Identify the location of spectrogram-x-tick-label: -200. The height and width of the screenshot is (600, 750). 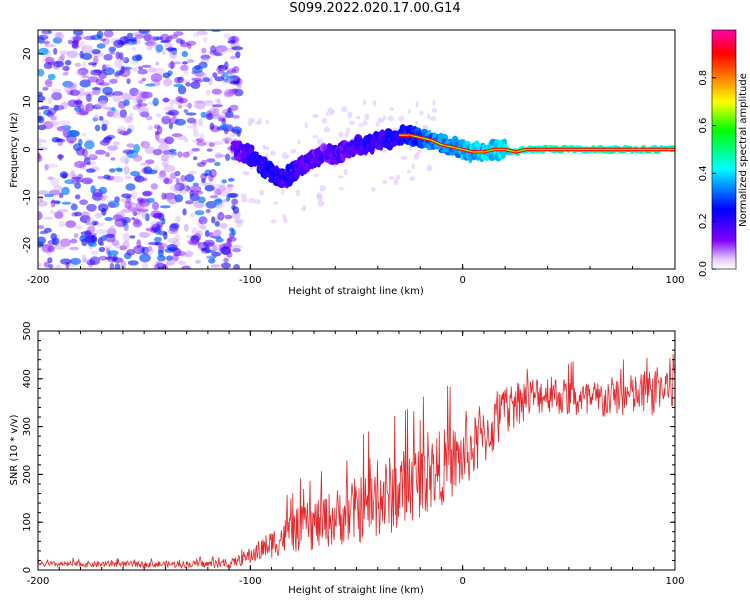
(38, 280).